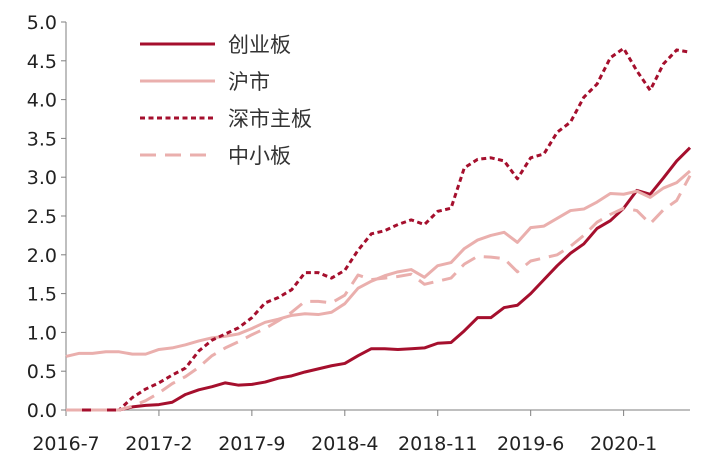  Describe the element at coordinates (259, 45) in the screenshot. I see `legend-label-0: 创业板` at that location.